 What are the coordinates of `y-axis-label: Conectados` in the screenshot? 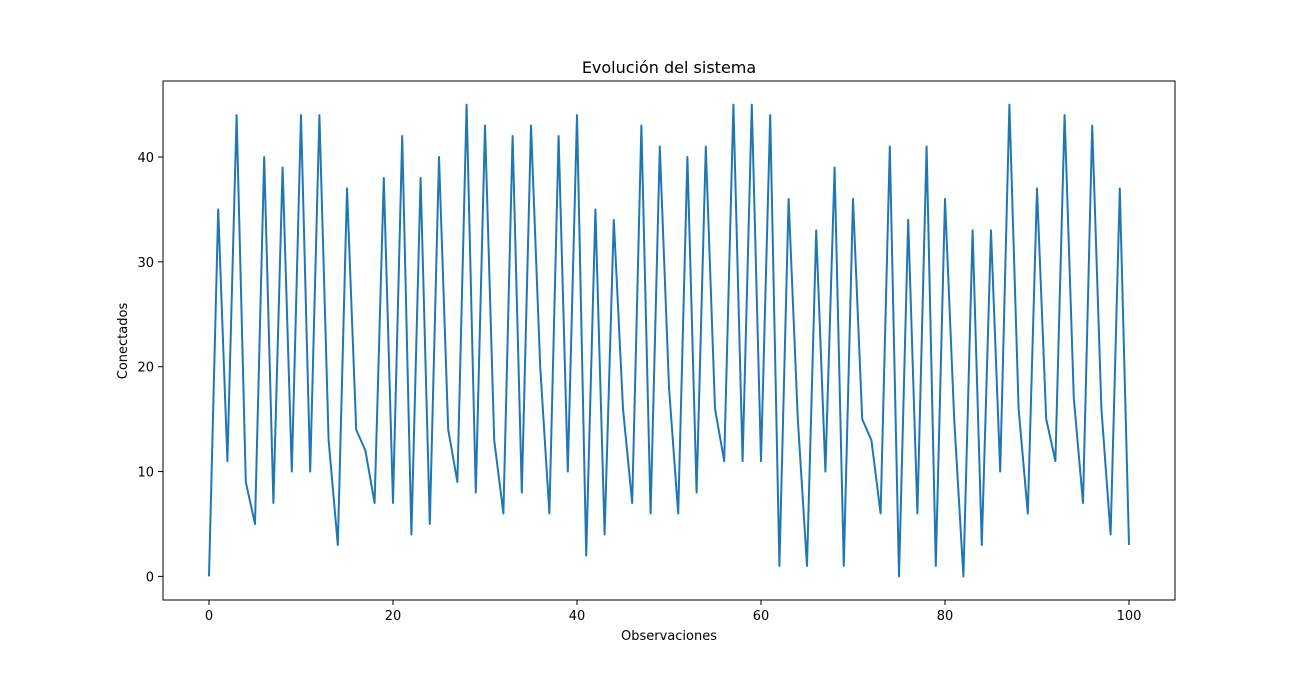 It's located at (123, 341).